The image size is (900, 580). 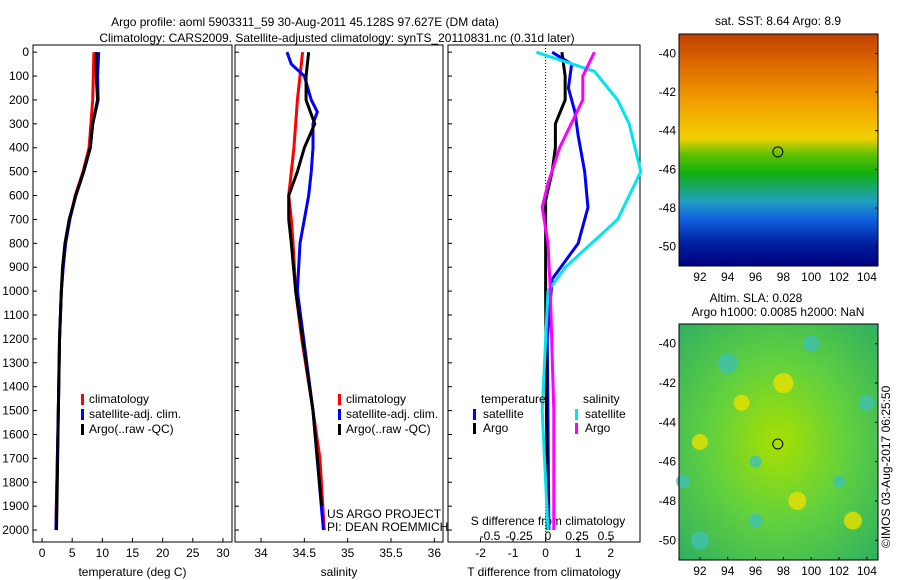 I want to click on series-line-temperature-argo, so click(x=555, y=291).